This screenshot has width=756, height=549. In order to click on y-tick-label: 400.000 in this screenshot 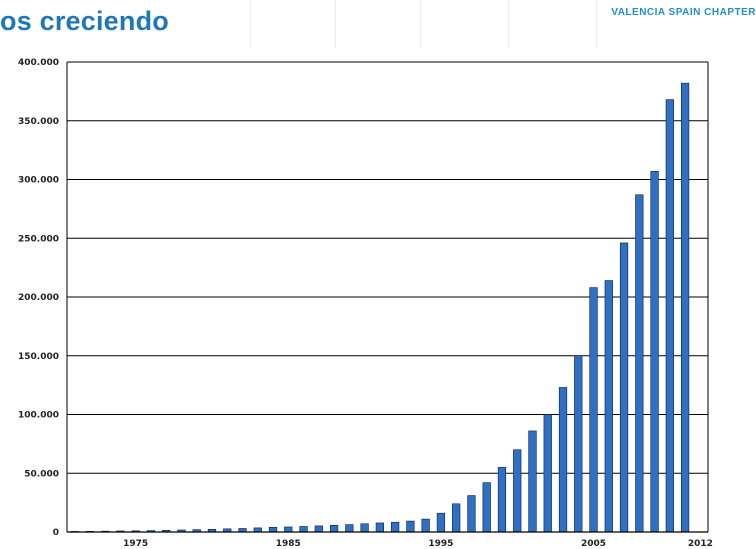, I will do `click(38, 63)`.